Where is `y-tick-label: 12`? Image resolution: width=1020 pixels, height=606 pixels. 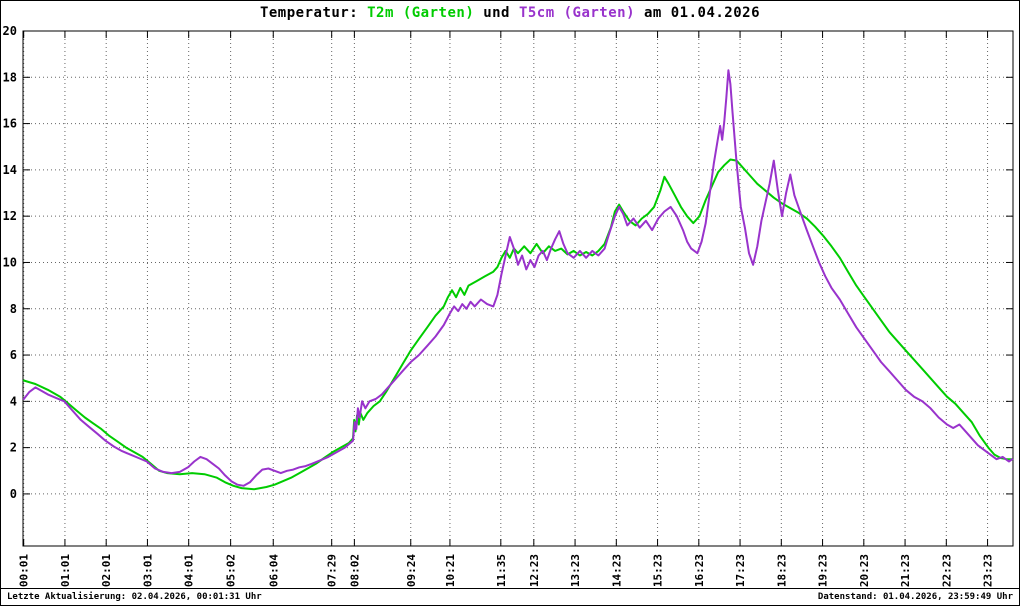
y-tick-label: 12 is located at coordinates (10, 216).